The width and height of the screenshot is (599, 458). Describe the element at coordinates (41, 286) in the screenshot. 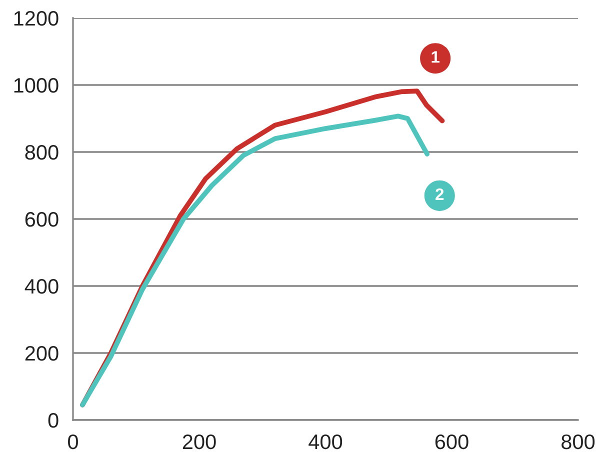

I see `y-tick-label: 400` at that location.